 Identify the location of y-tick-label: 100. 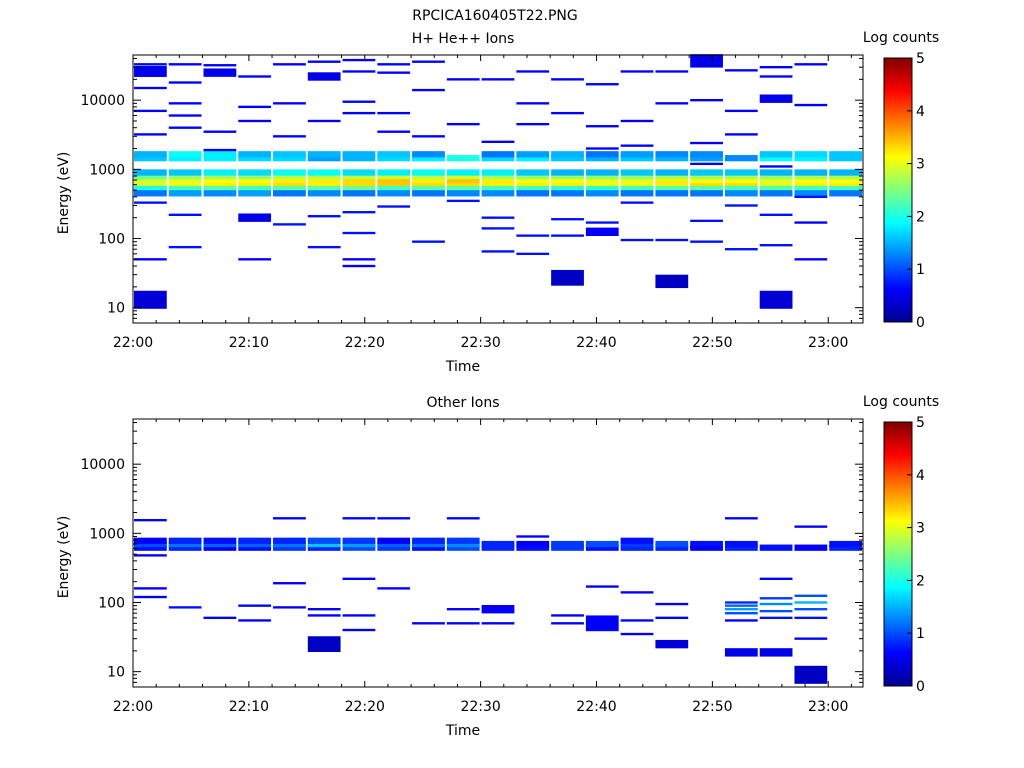
(111, 603).